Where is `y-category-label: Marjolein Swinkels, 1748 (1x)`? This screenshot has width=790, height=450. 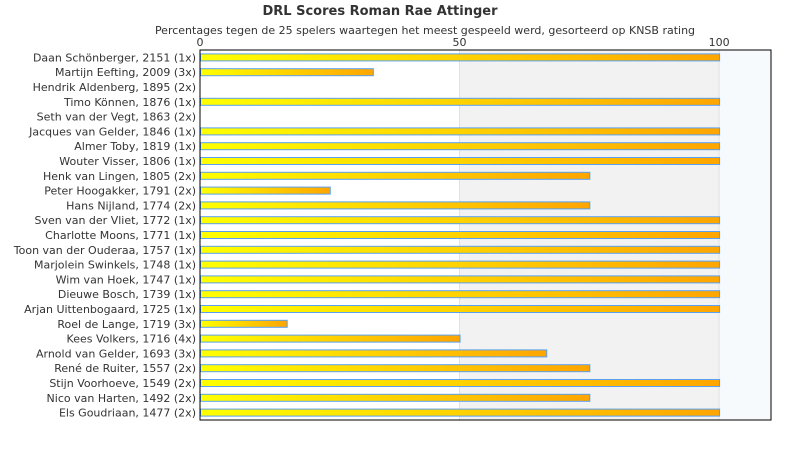 y-category-label: Marjolein Swinkels, 1748 (1x) is located at coordinates (115, 265).